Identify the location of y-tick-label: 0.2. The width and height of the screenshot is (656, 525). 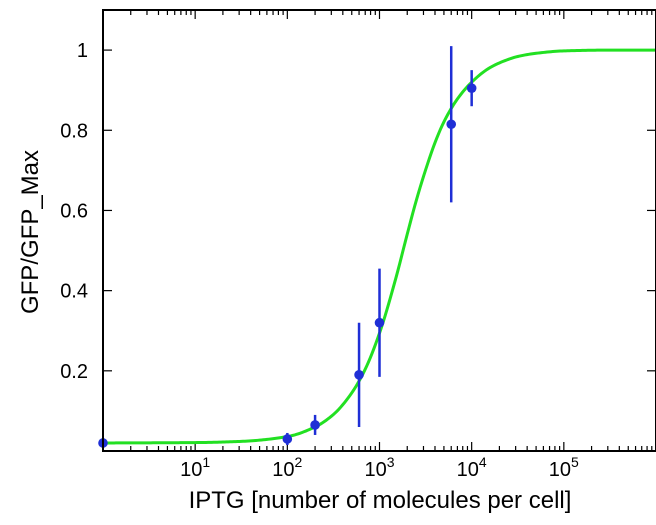
(74, 372).